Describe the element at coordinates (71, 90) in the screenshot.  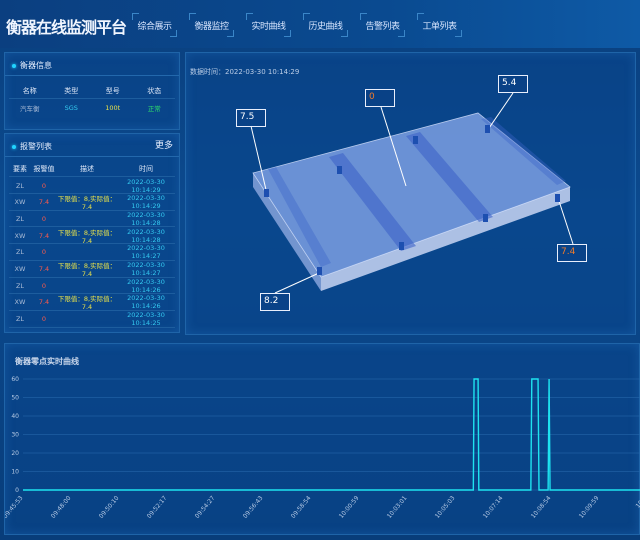
I see `col-type: 类型` at that location.